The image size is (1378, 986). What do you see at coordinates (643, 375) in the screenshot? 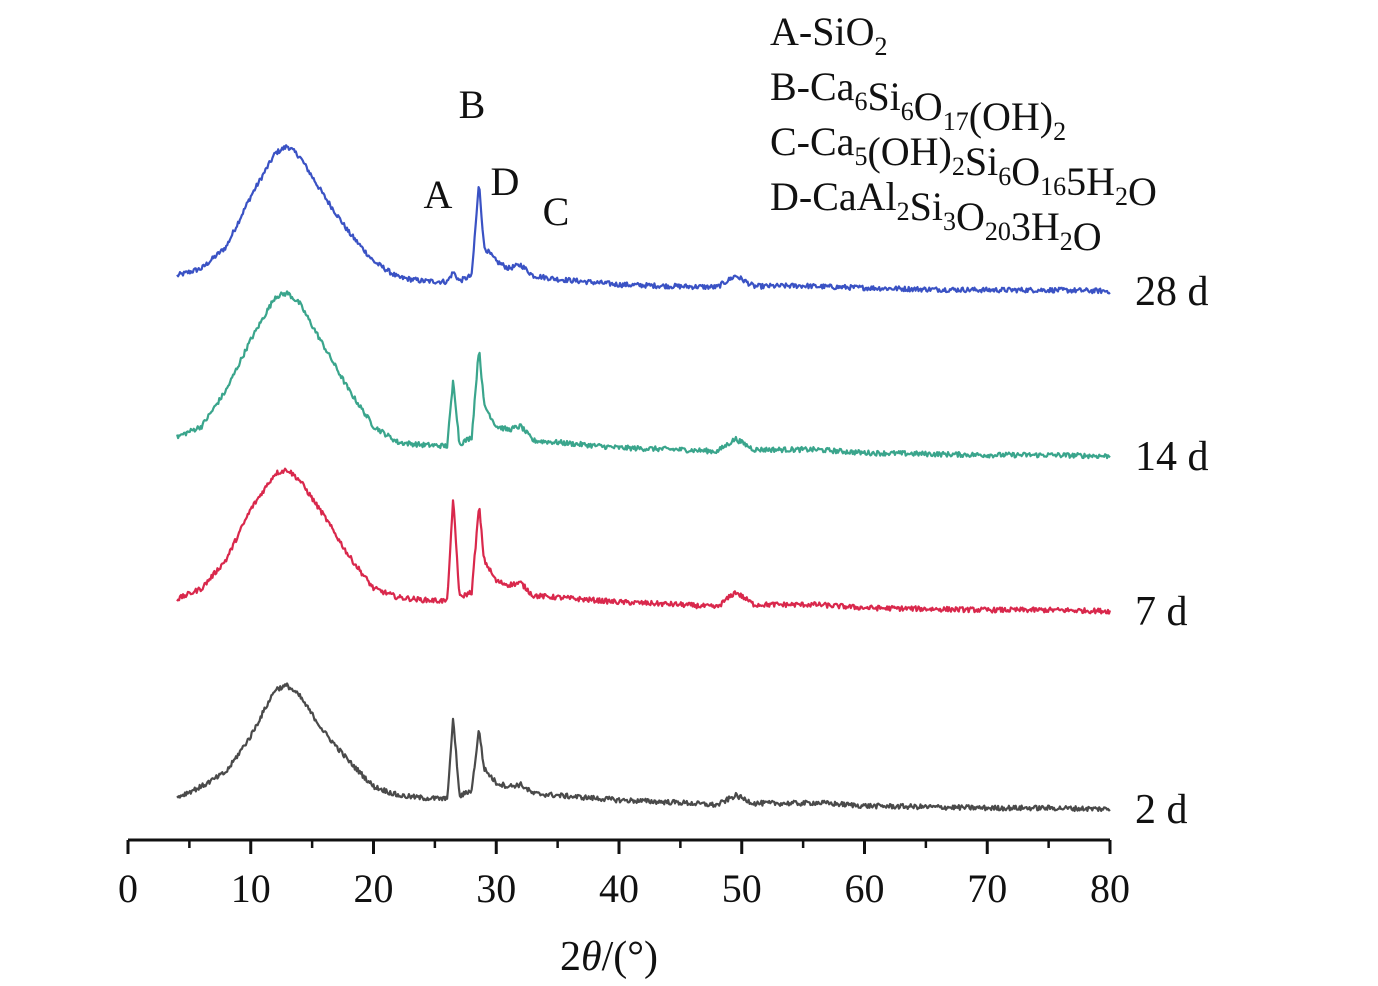
I see `series-line-14d` at bounding box center [643, 375].